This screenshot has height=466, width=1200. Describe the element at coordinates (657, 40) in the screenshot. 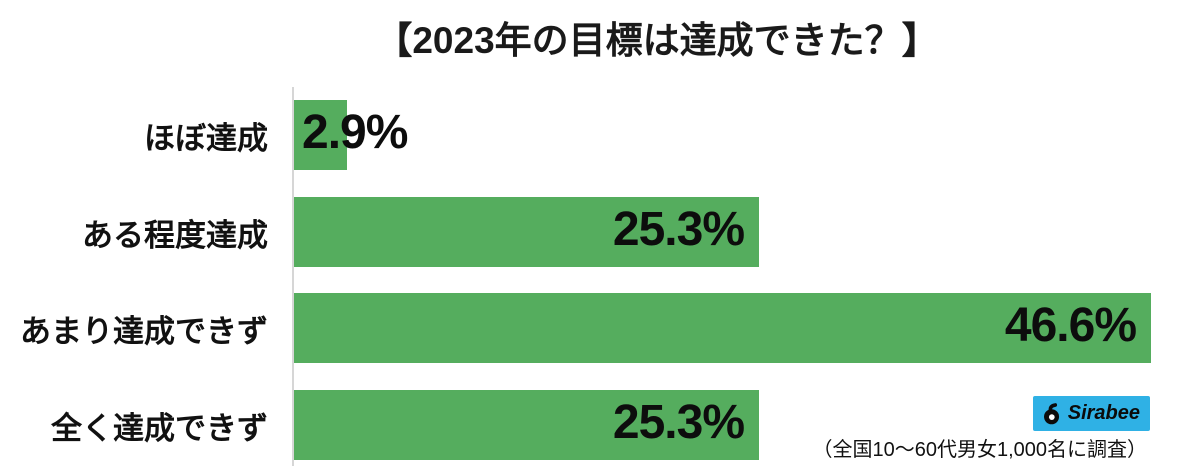

I see `chart-title: 【2023年の目標は達成できた？】` at that location.